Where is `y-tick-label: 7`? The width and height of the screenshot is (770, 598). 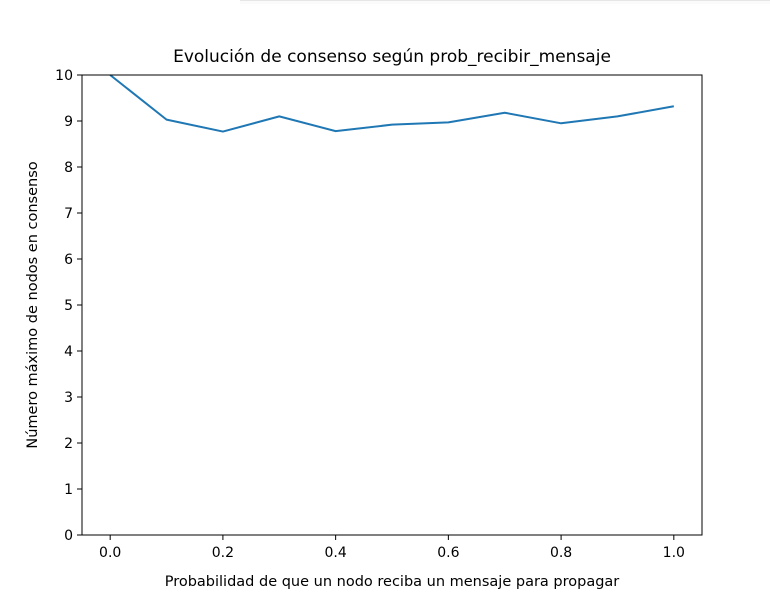
y-tick-label: 7 is located at coordinates (68, 214).